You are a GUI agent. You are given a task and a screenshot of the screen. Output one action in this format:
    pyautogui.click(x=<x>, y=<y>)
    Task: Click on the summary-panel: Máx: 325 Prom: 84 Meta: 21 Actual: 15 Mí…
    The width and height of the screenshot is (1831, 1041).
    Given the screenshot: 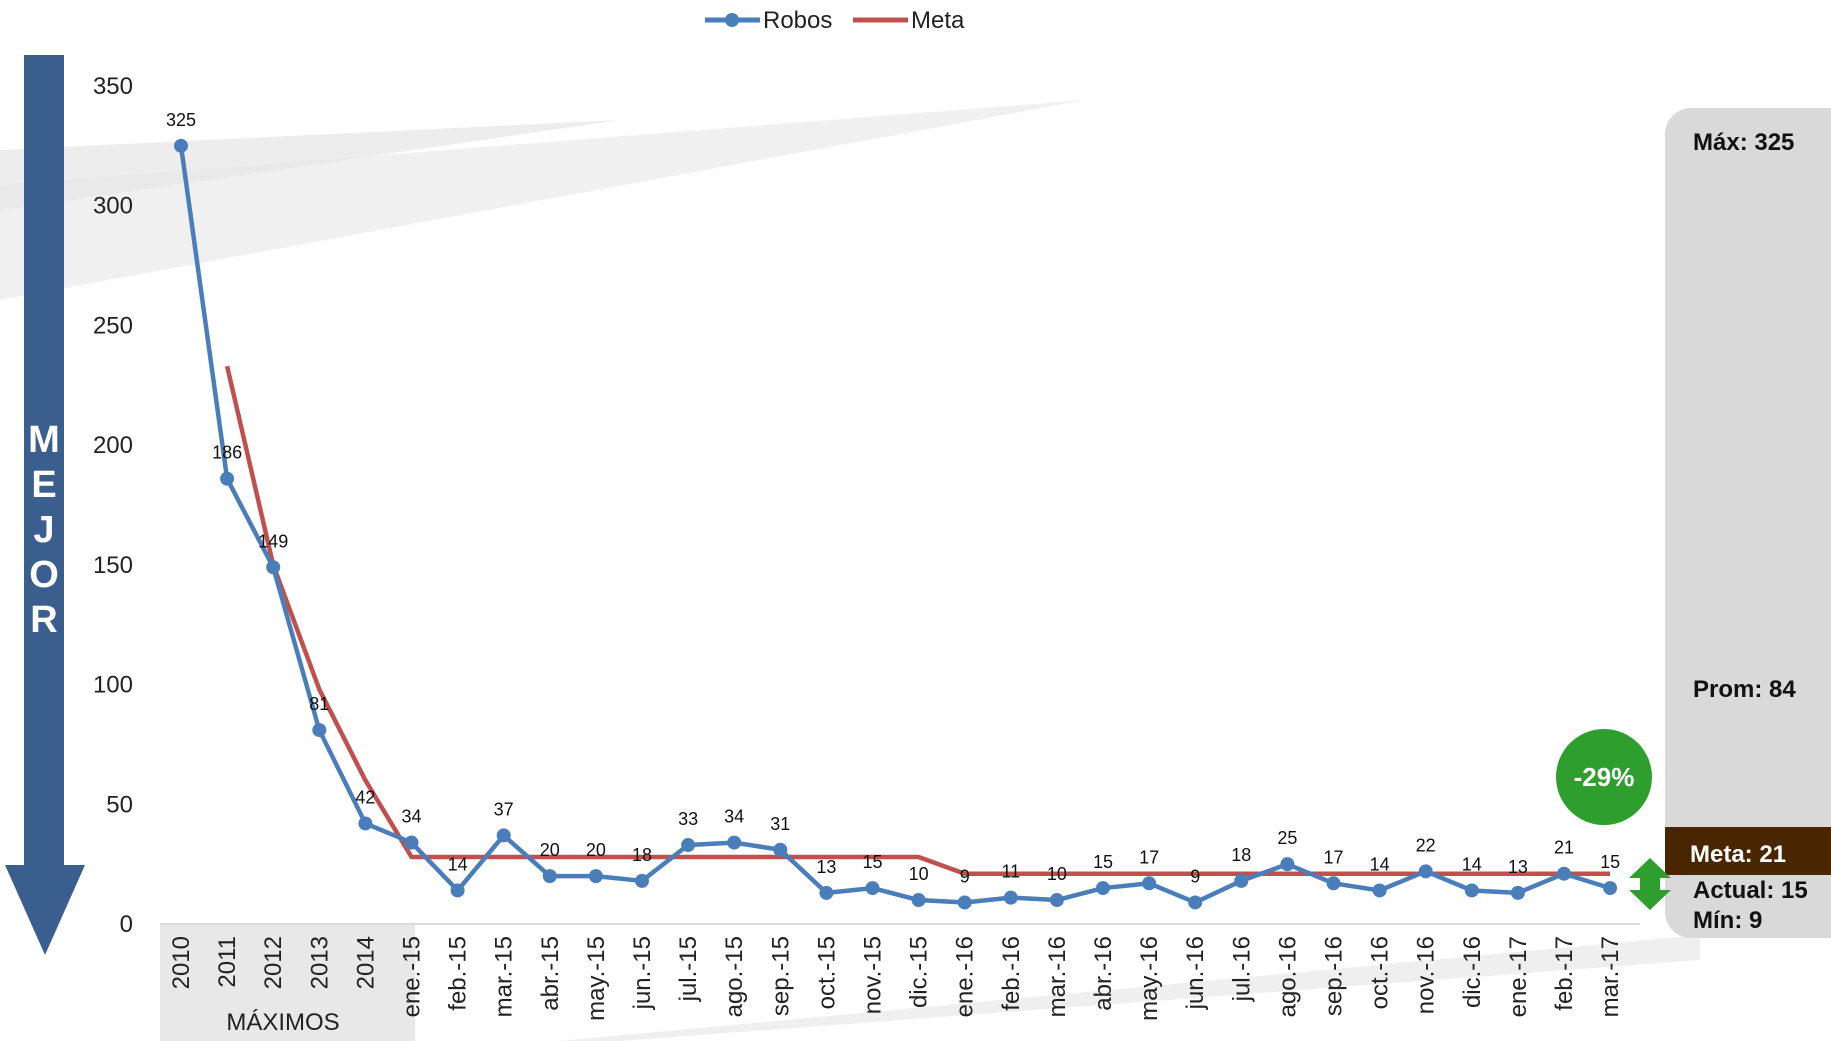 What is the action you would take?
    pyautogui.click(x=1748, y=523)
    